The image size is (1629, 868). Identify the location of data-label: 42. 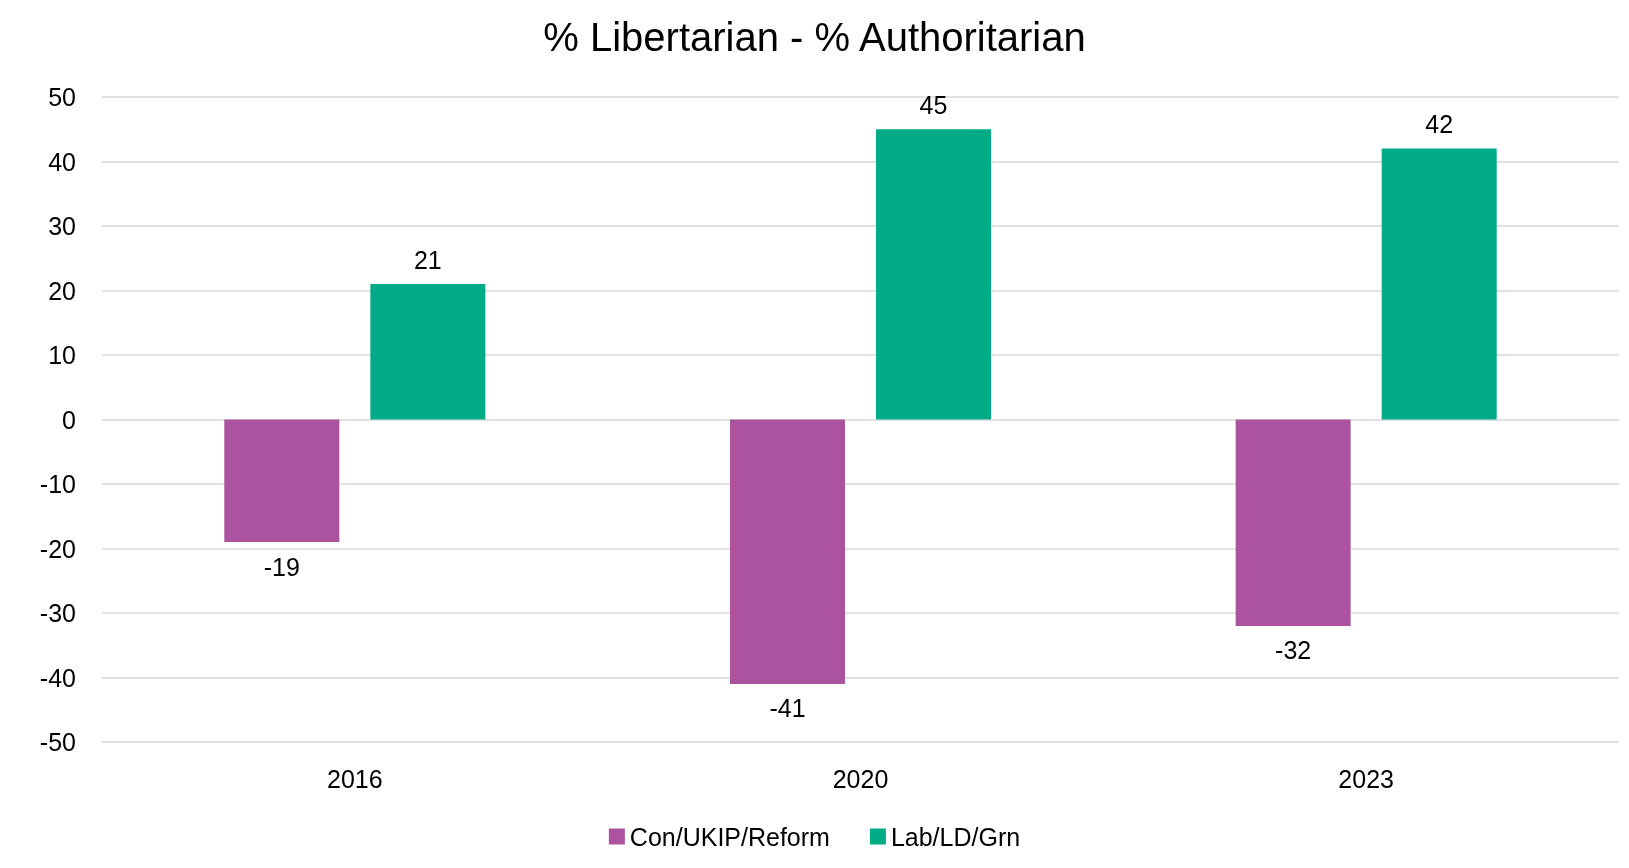
(1439, 124).